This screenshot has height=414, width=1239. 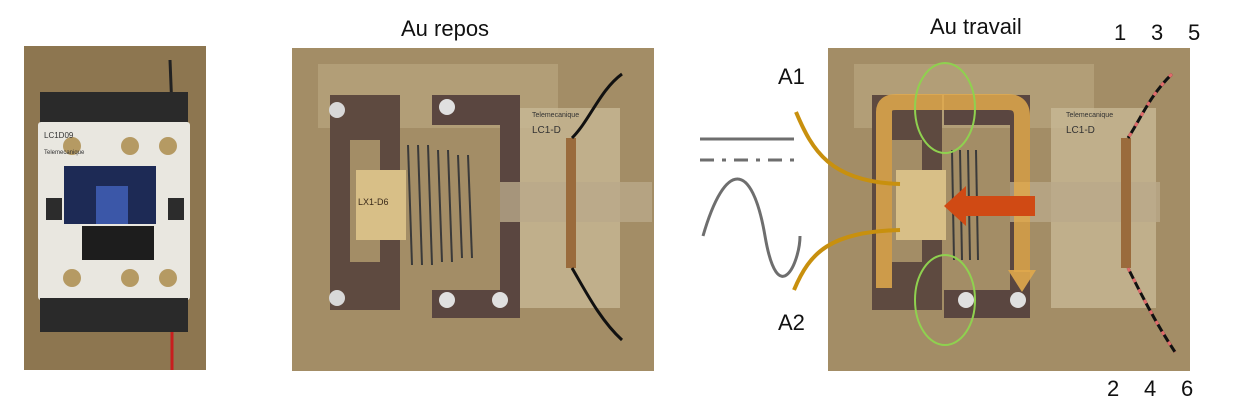 What do you see at coordinates (596, 106) in the screenshot?
I see `rest-wire-top` at bounding box center [596, 106].